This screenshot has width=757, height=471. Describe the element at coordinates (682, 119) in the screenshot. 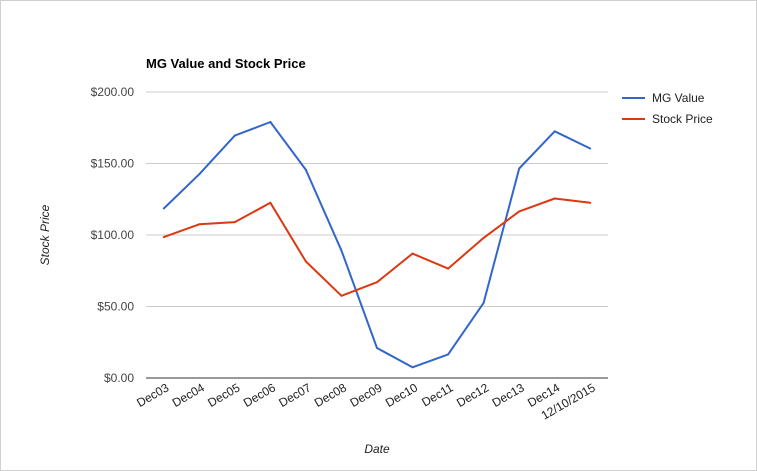

I see `legend-label: Stock Price` at that location.